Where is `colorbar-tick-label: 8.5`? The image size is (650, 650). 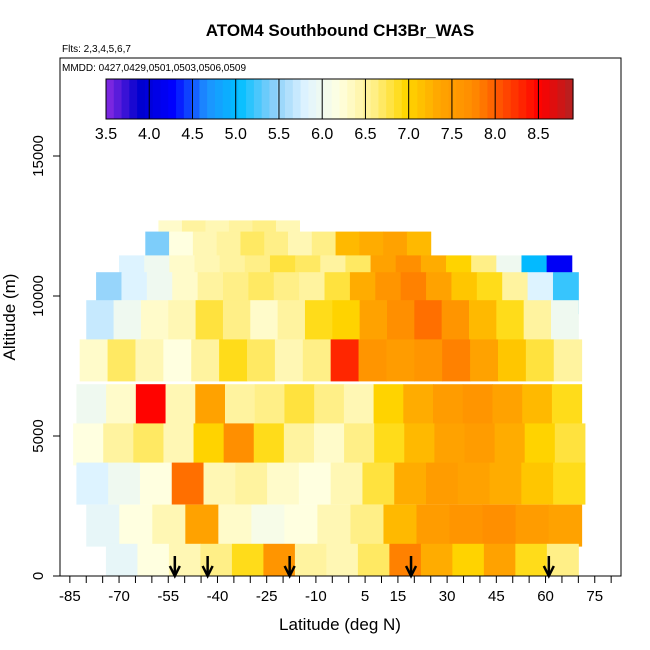 colorbar-tick-label: 8.5 is located at coordinates (538, 134).